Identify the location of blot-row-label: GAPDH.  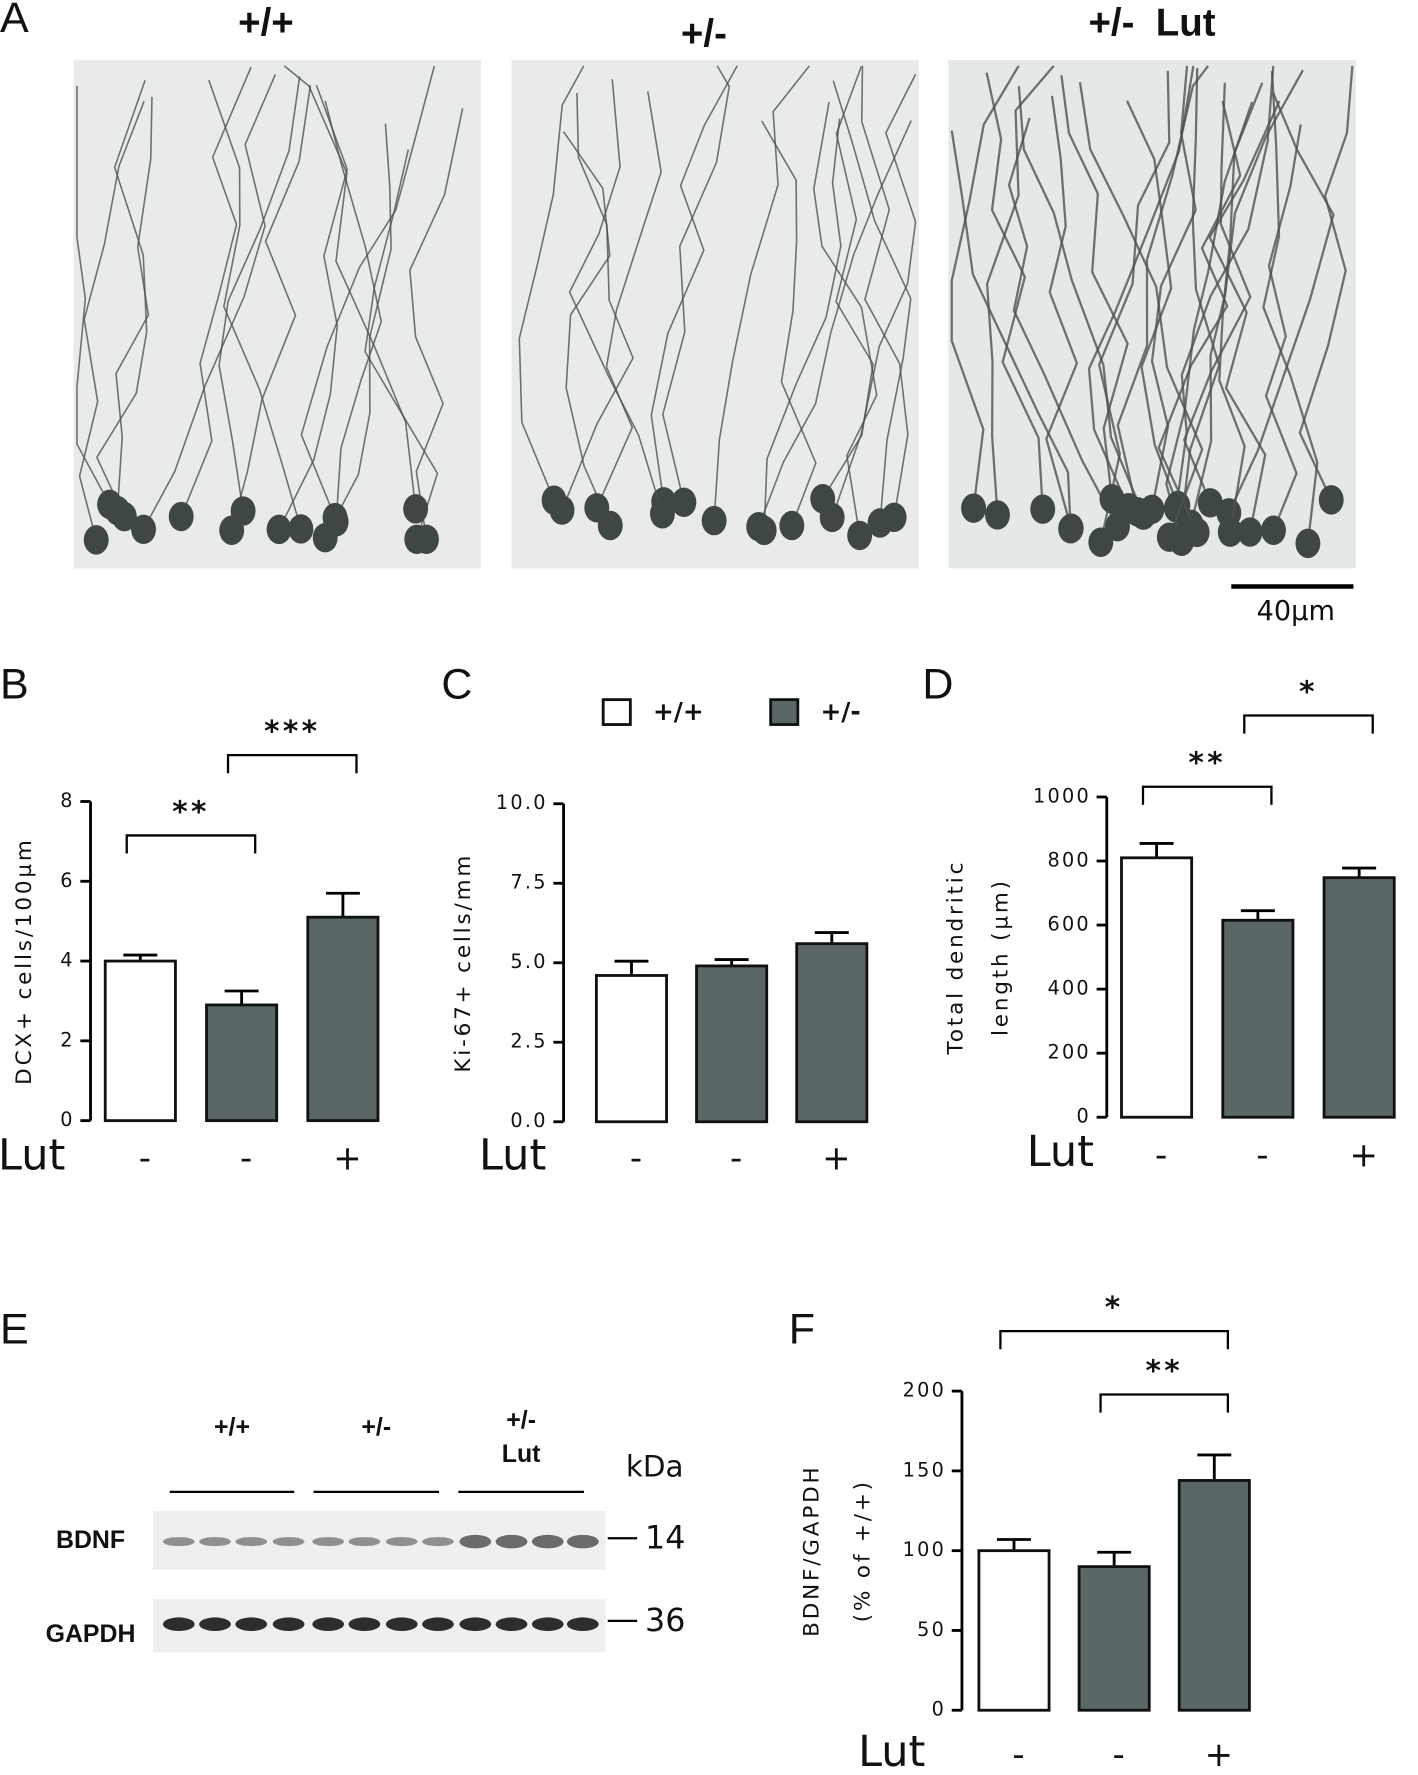
(91, 1634).